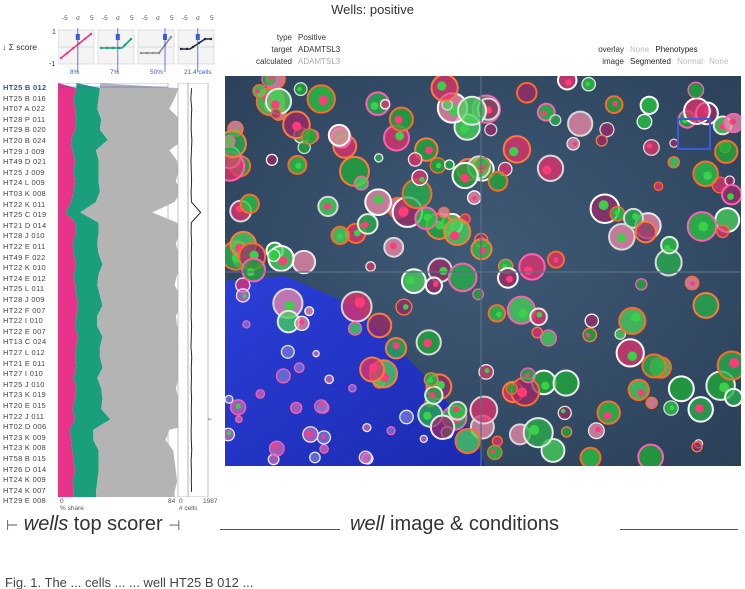  Describe the element at coordinates (25, 98) in the screenshot. I see `well-row-label: HT25 B 016` at that location.